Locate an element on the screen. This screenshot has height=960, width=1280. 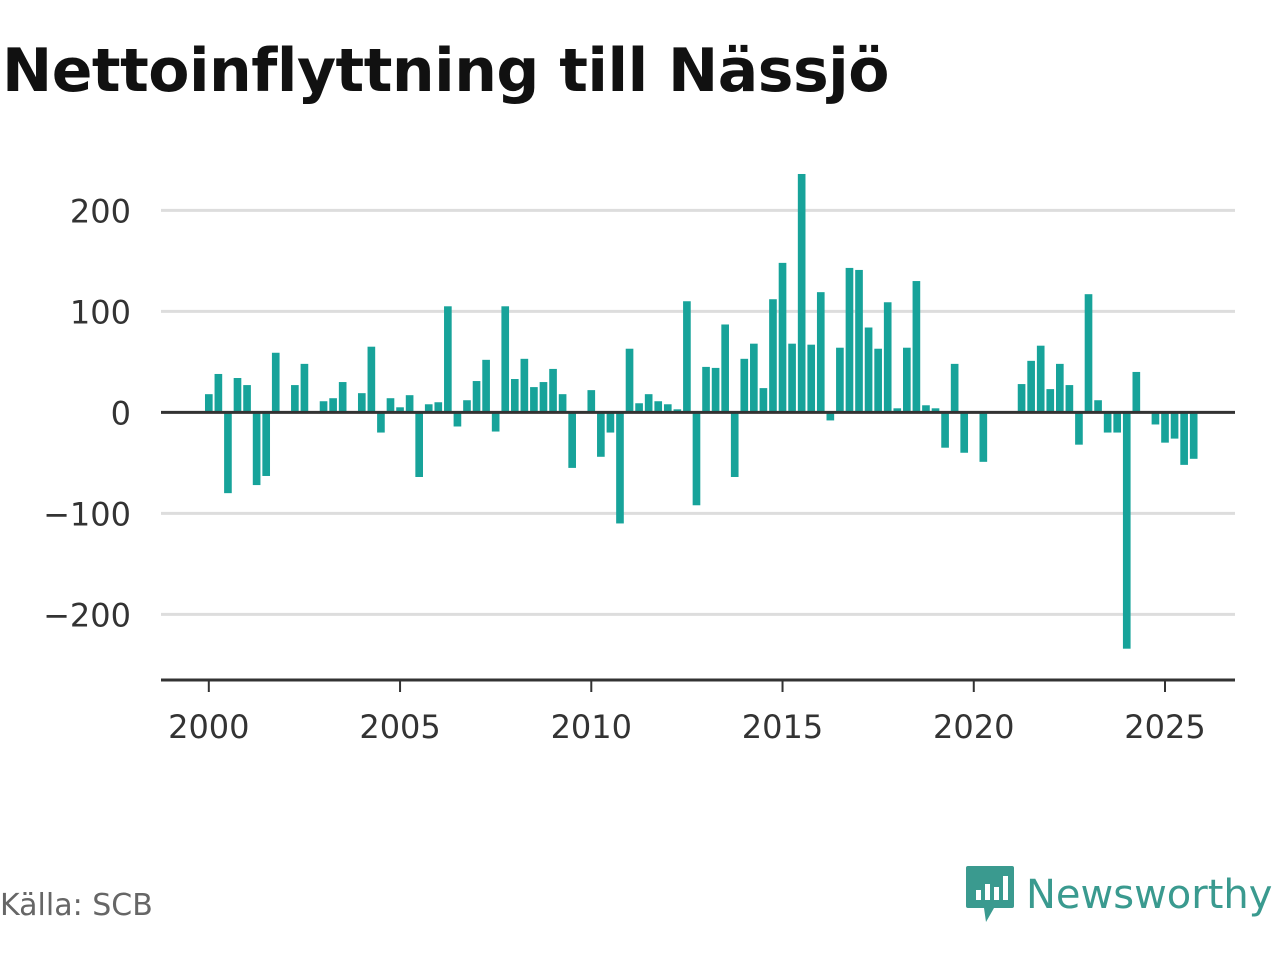
y-tick-label: 200 is located at coordinates (100, 211).